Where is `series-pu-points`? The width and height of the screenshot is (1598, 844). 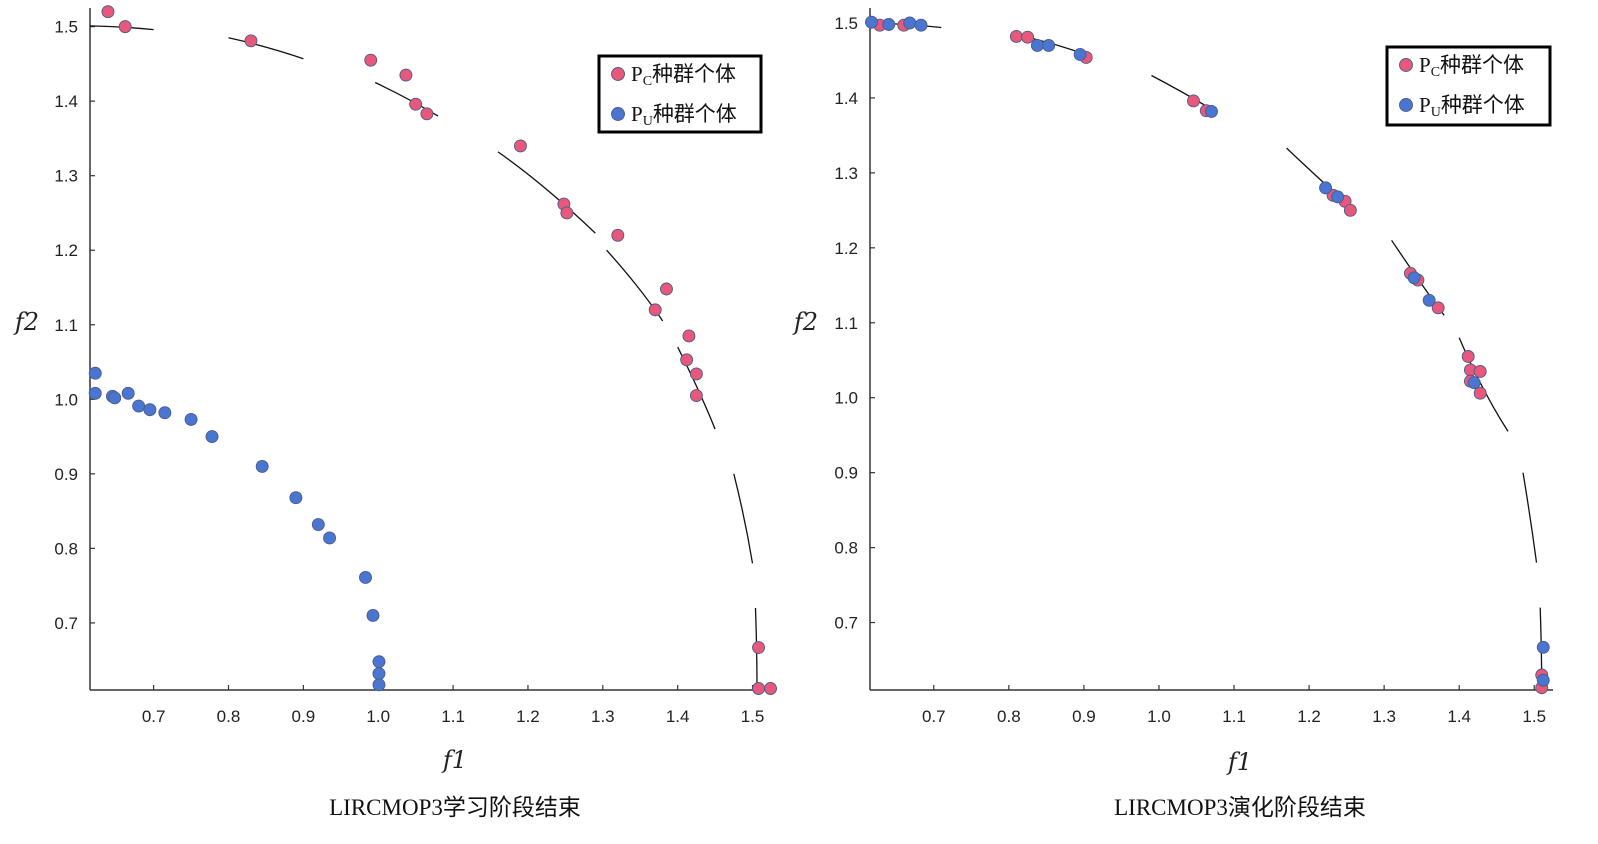 series-pu-points is located at coordinates (237, 529).